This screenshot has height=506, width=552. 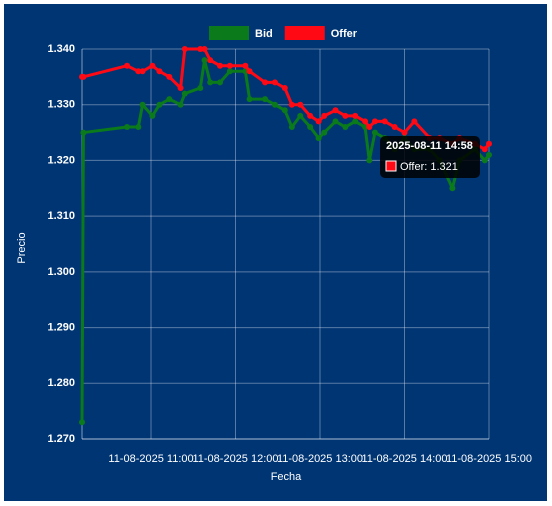 What do you see at coordinates (429, 146) in the screenshot?
I see `tooltip-title: 2025-08-11 14:58` at bounding box center [429, 146].